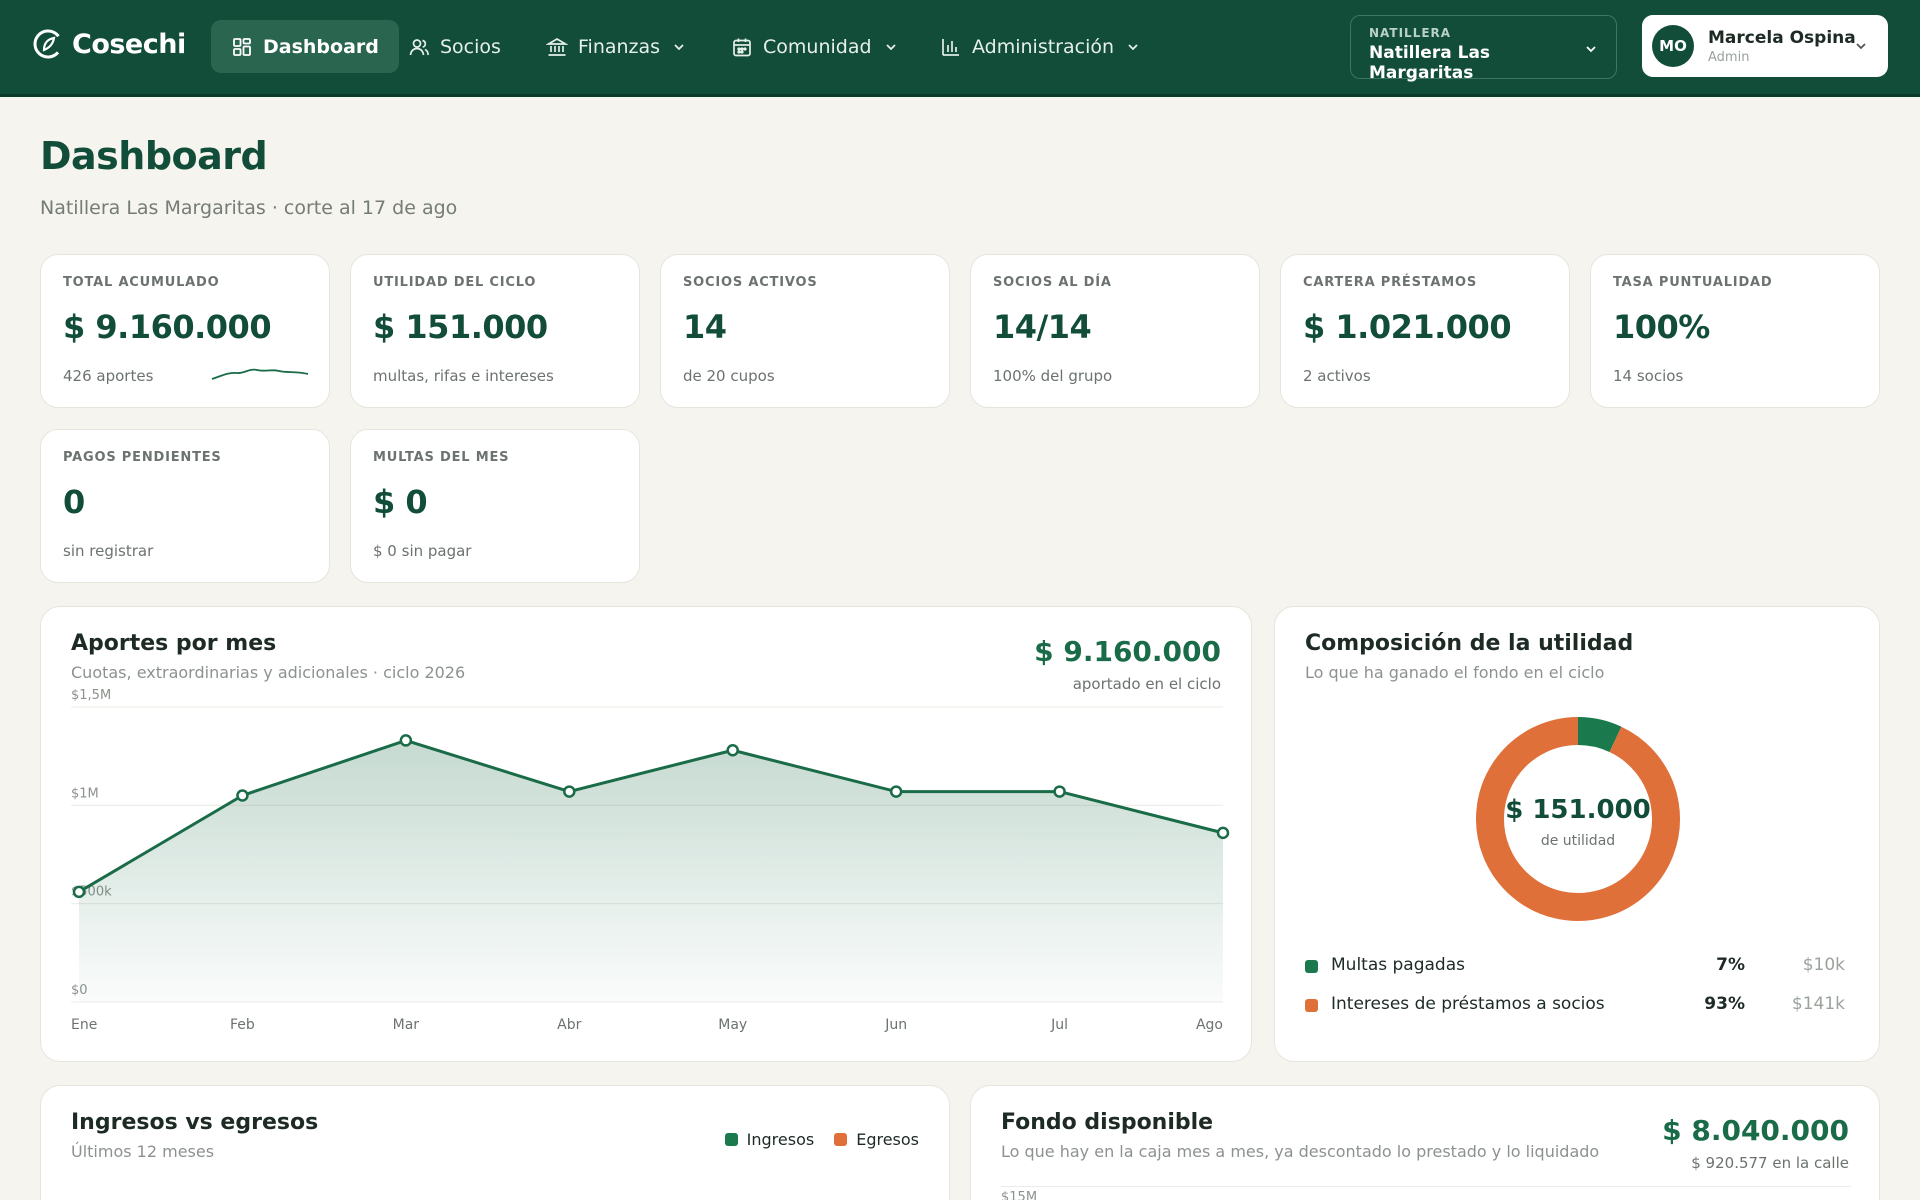  I want to click on y-tick-label: $1M, so click(85, 793).